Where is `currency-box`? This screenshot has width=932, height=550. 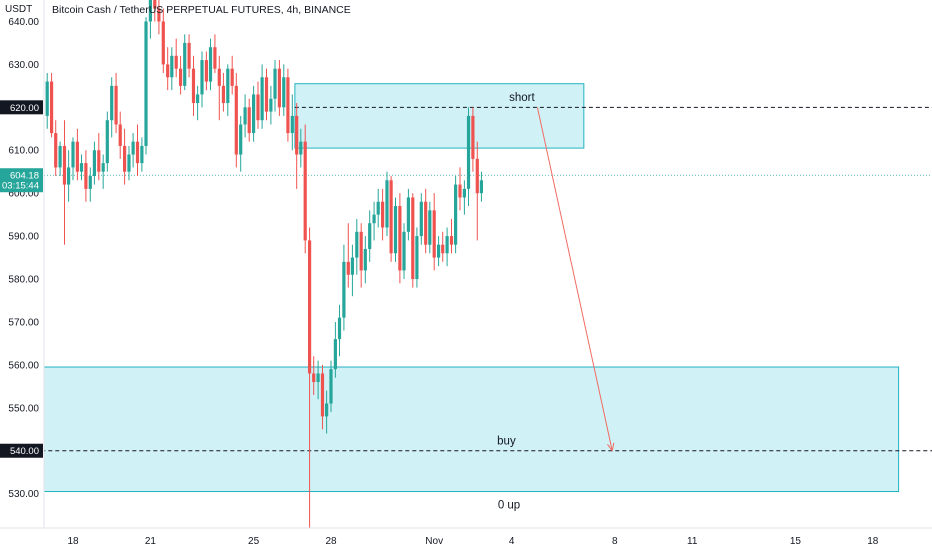 currency-box is located at coordinates (20, 8).